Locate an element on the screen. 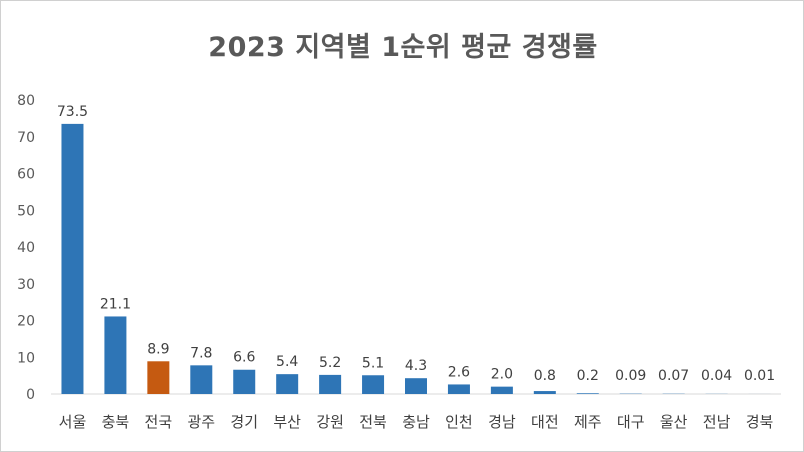  category-label: 경기 is located at coordinates (244, 422).